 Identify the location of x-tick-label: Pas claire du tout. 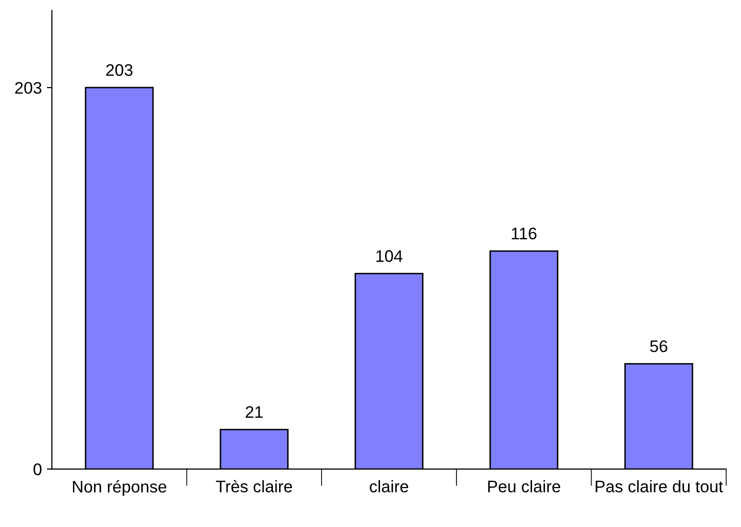
(660, 486).